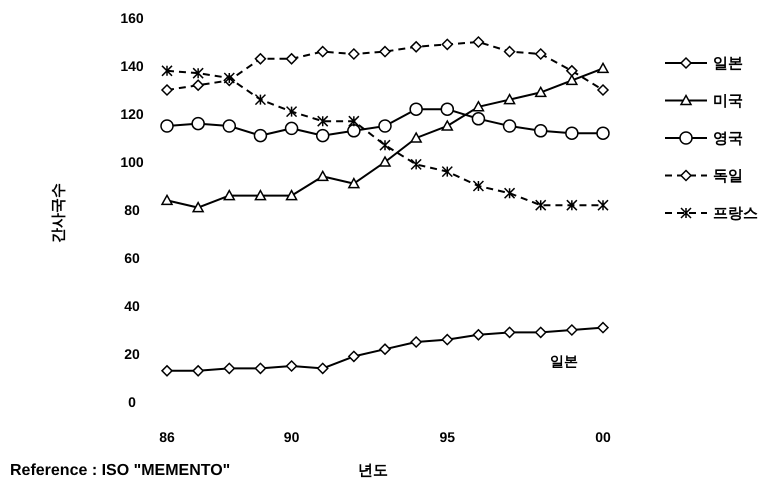 The image size is (769, 484). Describe the element at coordinates (292, 437) in the screenshot. I see `x-tick-label: 90` at that location.